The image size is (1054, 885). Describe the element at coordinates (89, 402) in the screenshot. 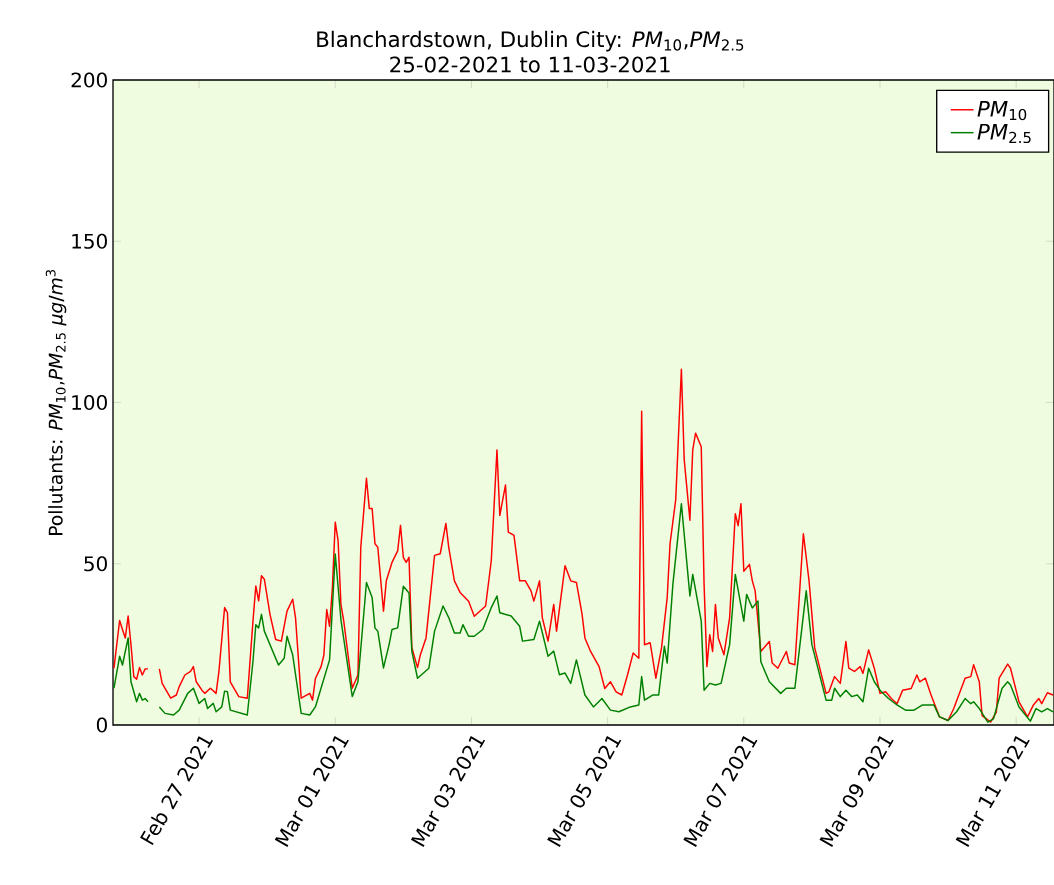

I see `y-tick-label: 100` at that location.